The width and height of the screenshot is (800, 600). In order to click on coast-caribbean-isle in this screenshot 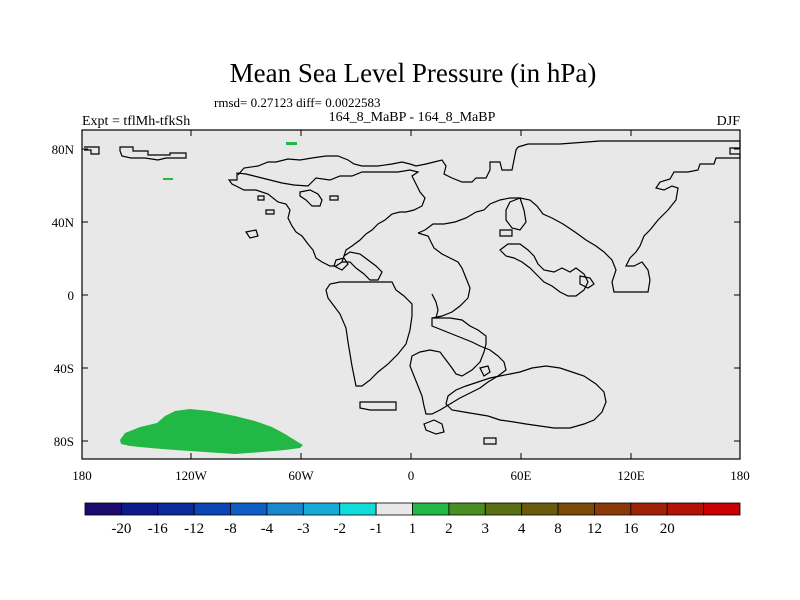, I will do `click(341, 264)`.